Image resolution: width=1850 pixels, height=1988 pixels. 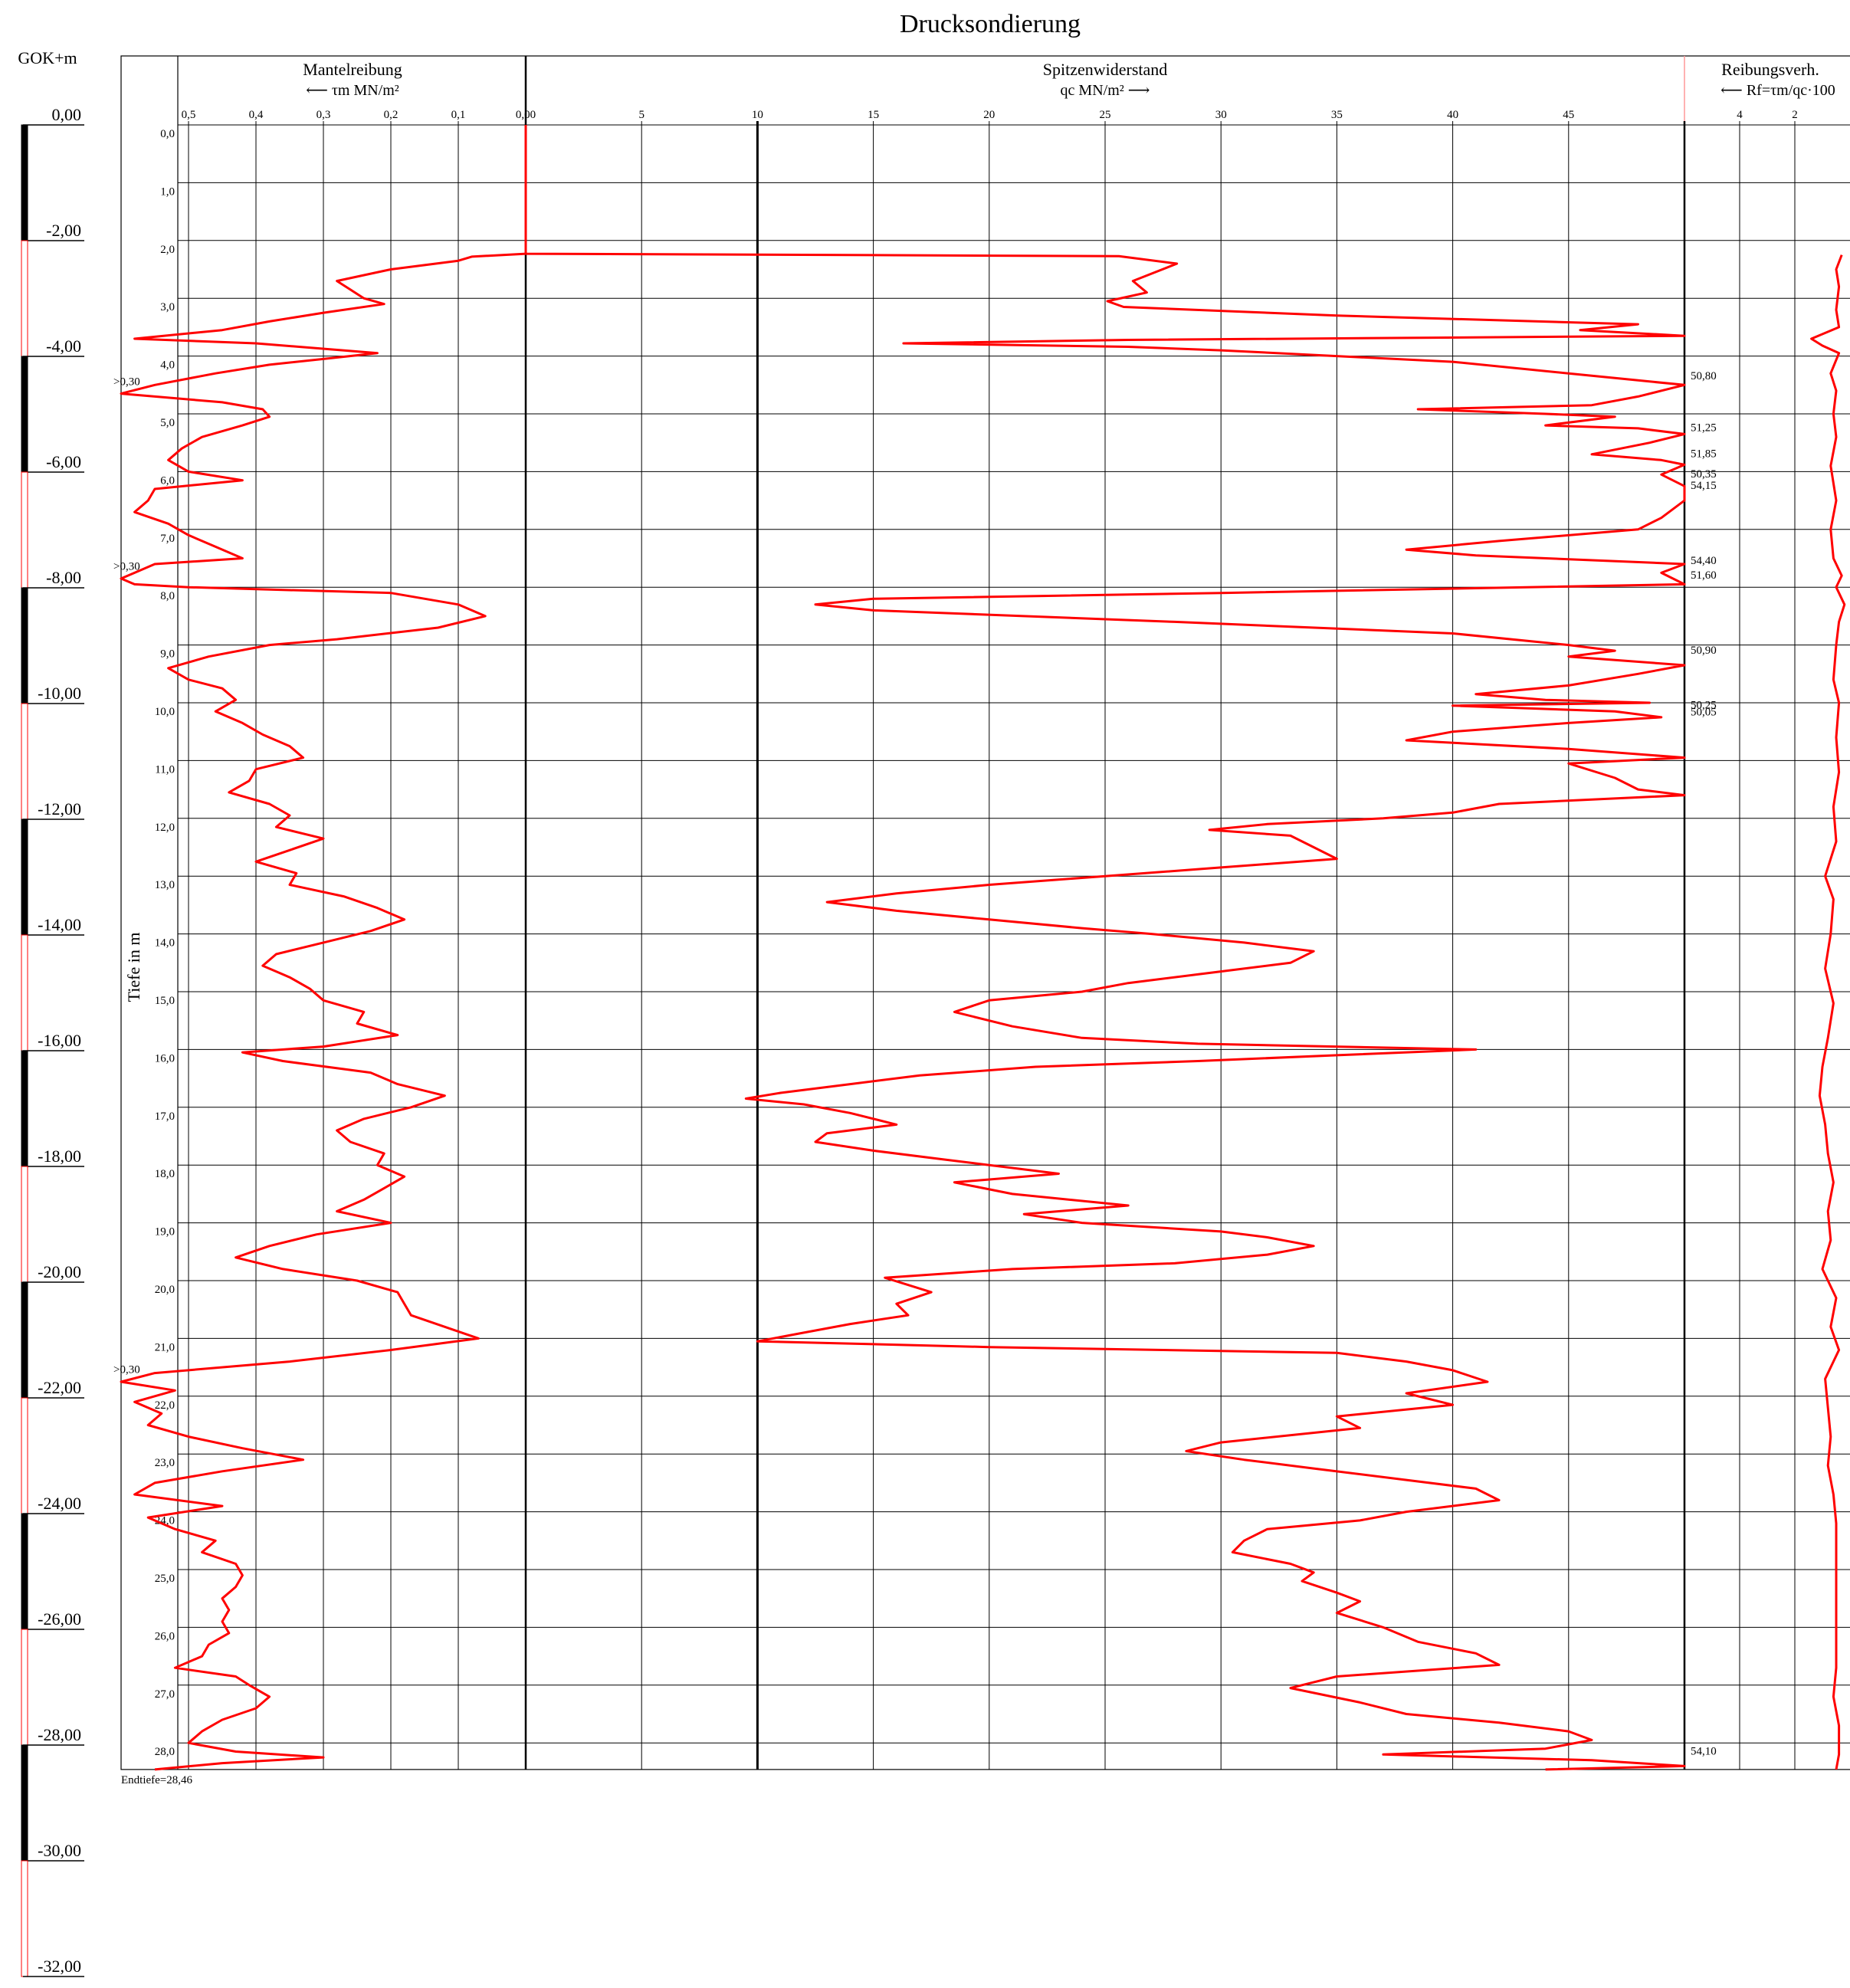 What do you see at coordinates (167, 191) in the screenshot?
I see `depth-tick-label: 1,0` at bounding box center [167, 191].